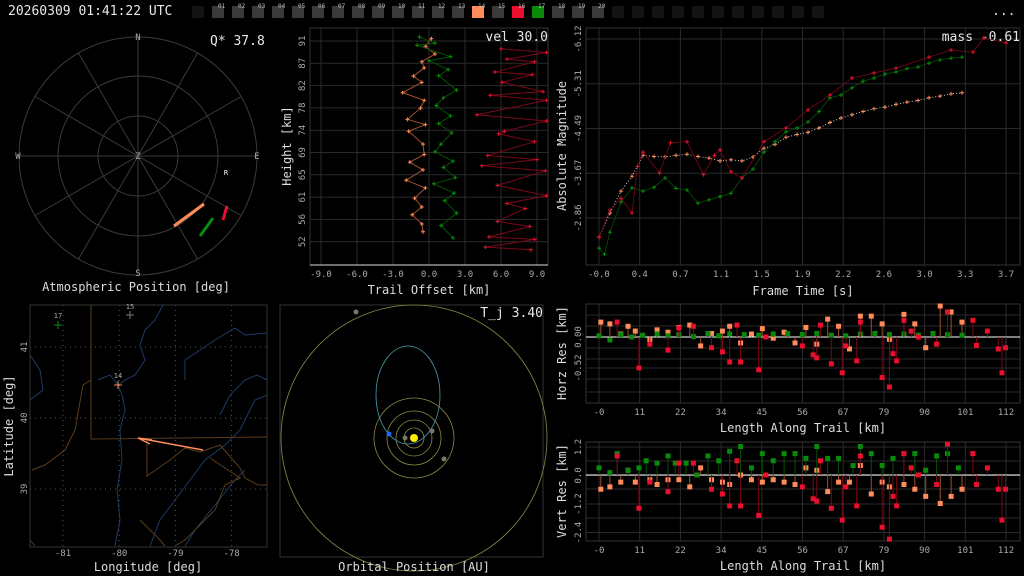  I want to click on station-13-toggle: 13, so click(459, 10).